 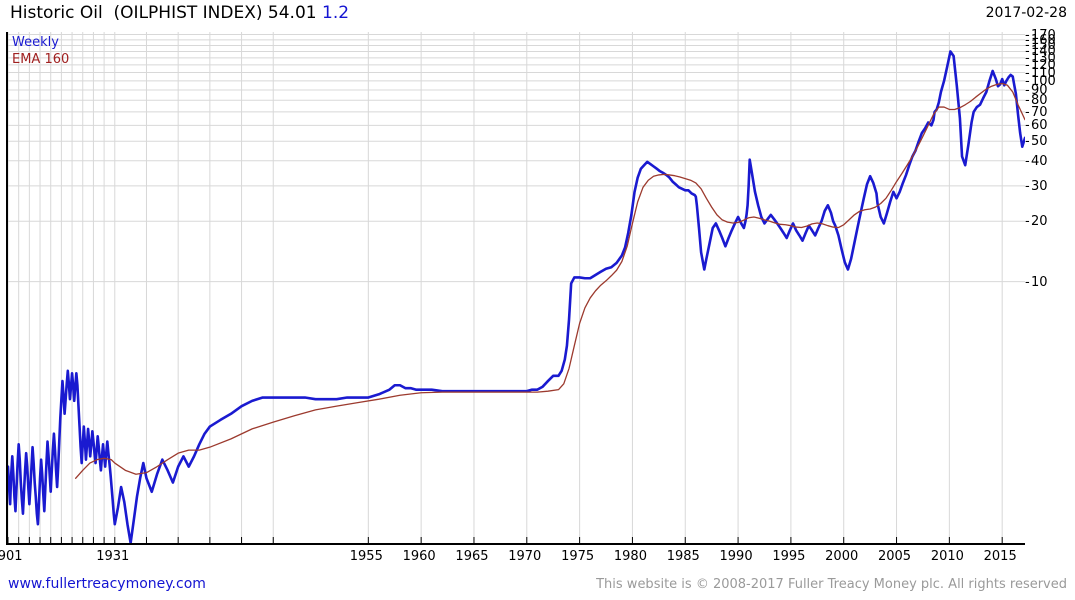 I want to click on y-tick-label: 120, so click(x=1043, y=65).